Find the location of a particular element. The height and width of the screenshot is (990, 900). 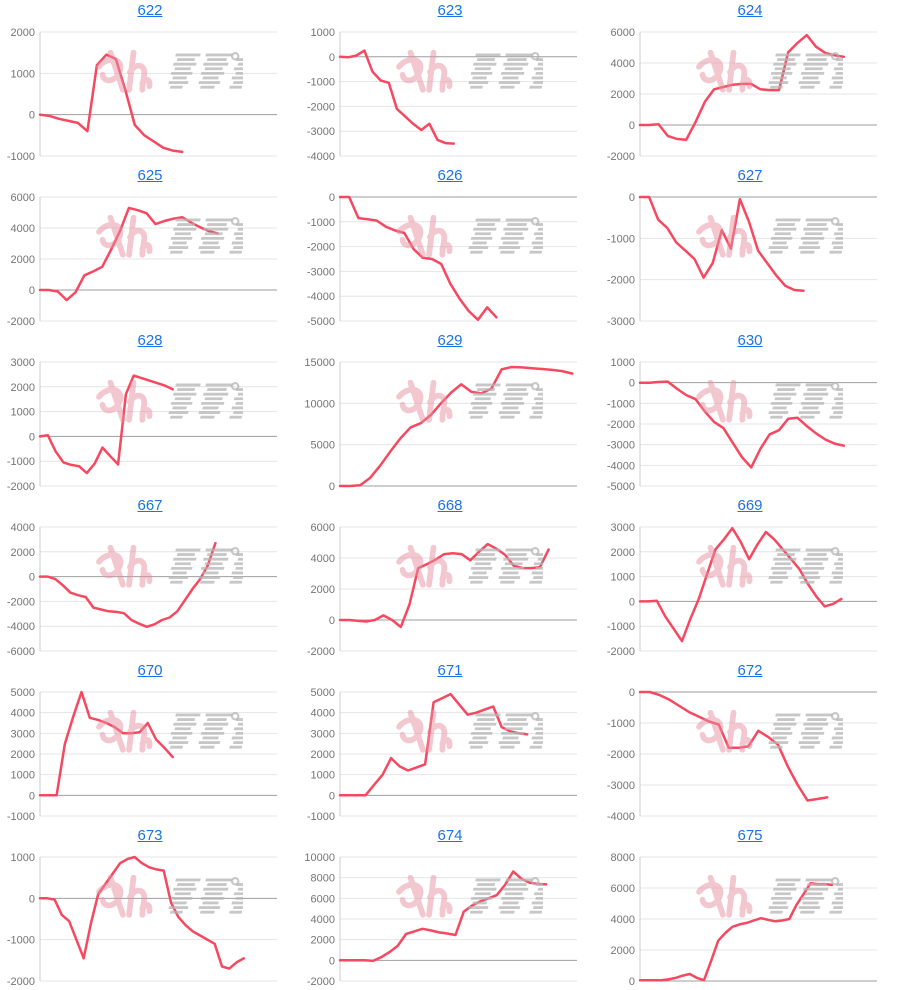

chart-title-row: 626 is located at coordinates (450, 177).